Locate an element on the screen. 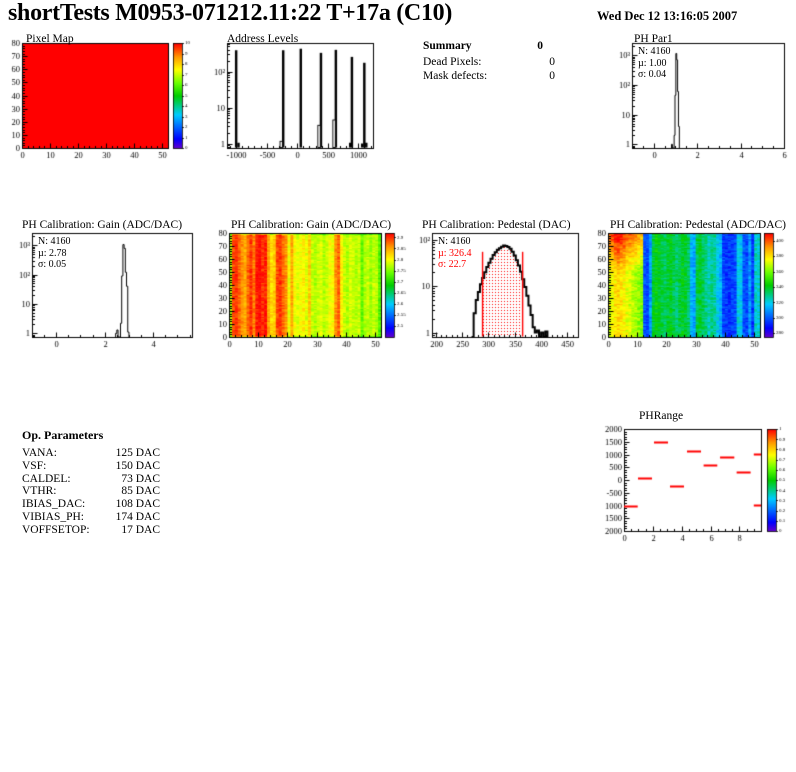 The height and width of the screenshot is (772, 796). op-param-value: 17 DAC is located at coordinates (140, 529).